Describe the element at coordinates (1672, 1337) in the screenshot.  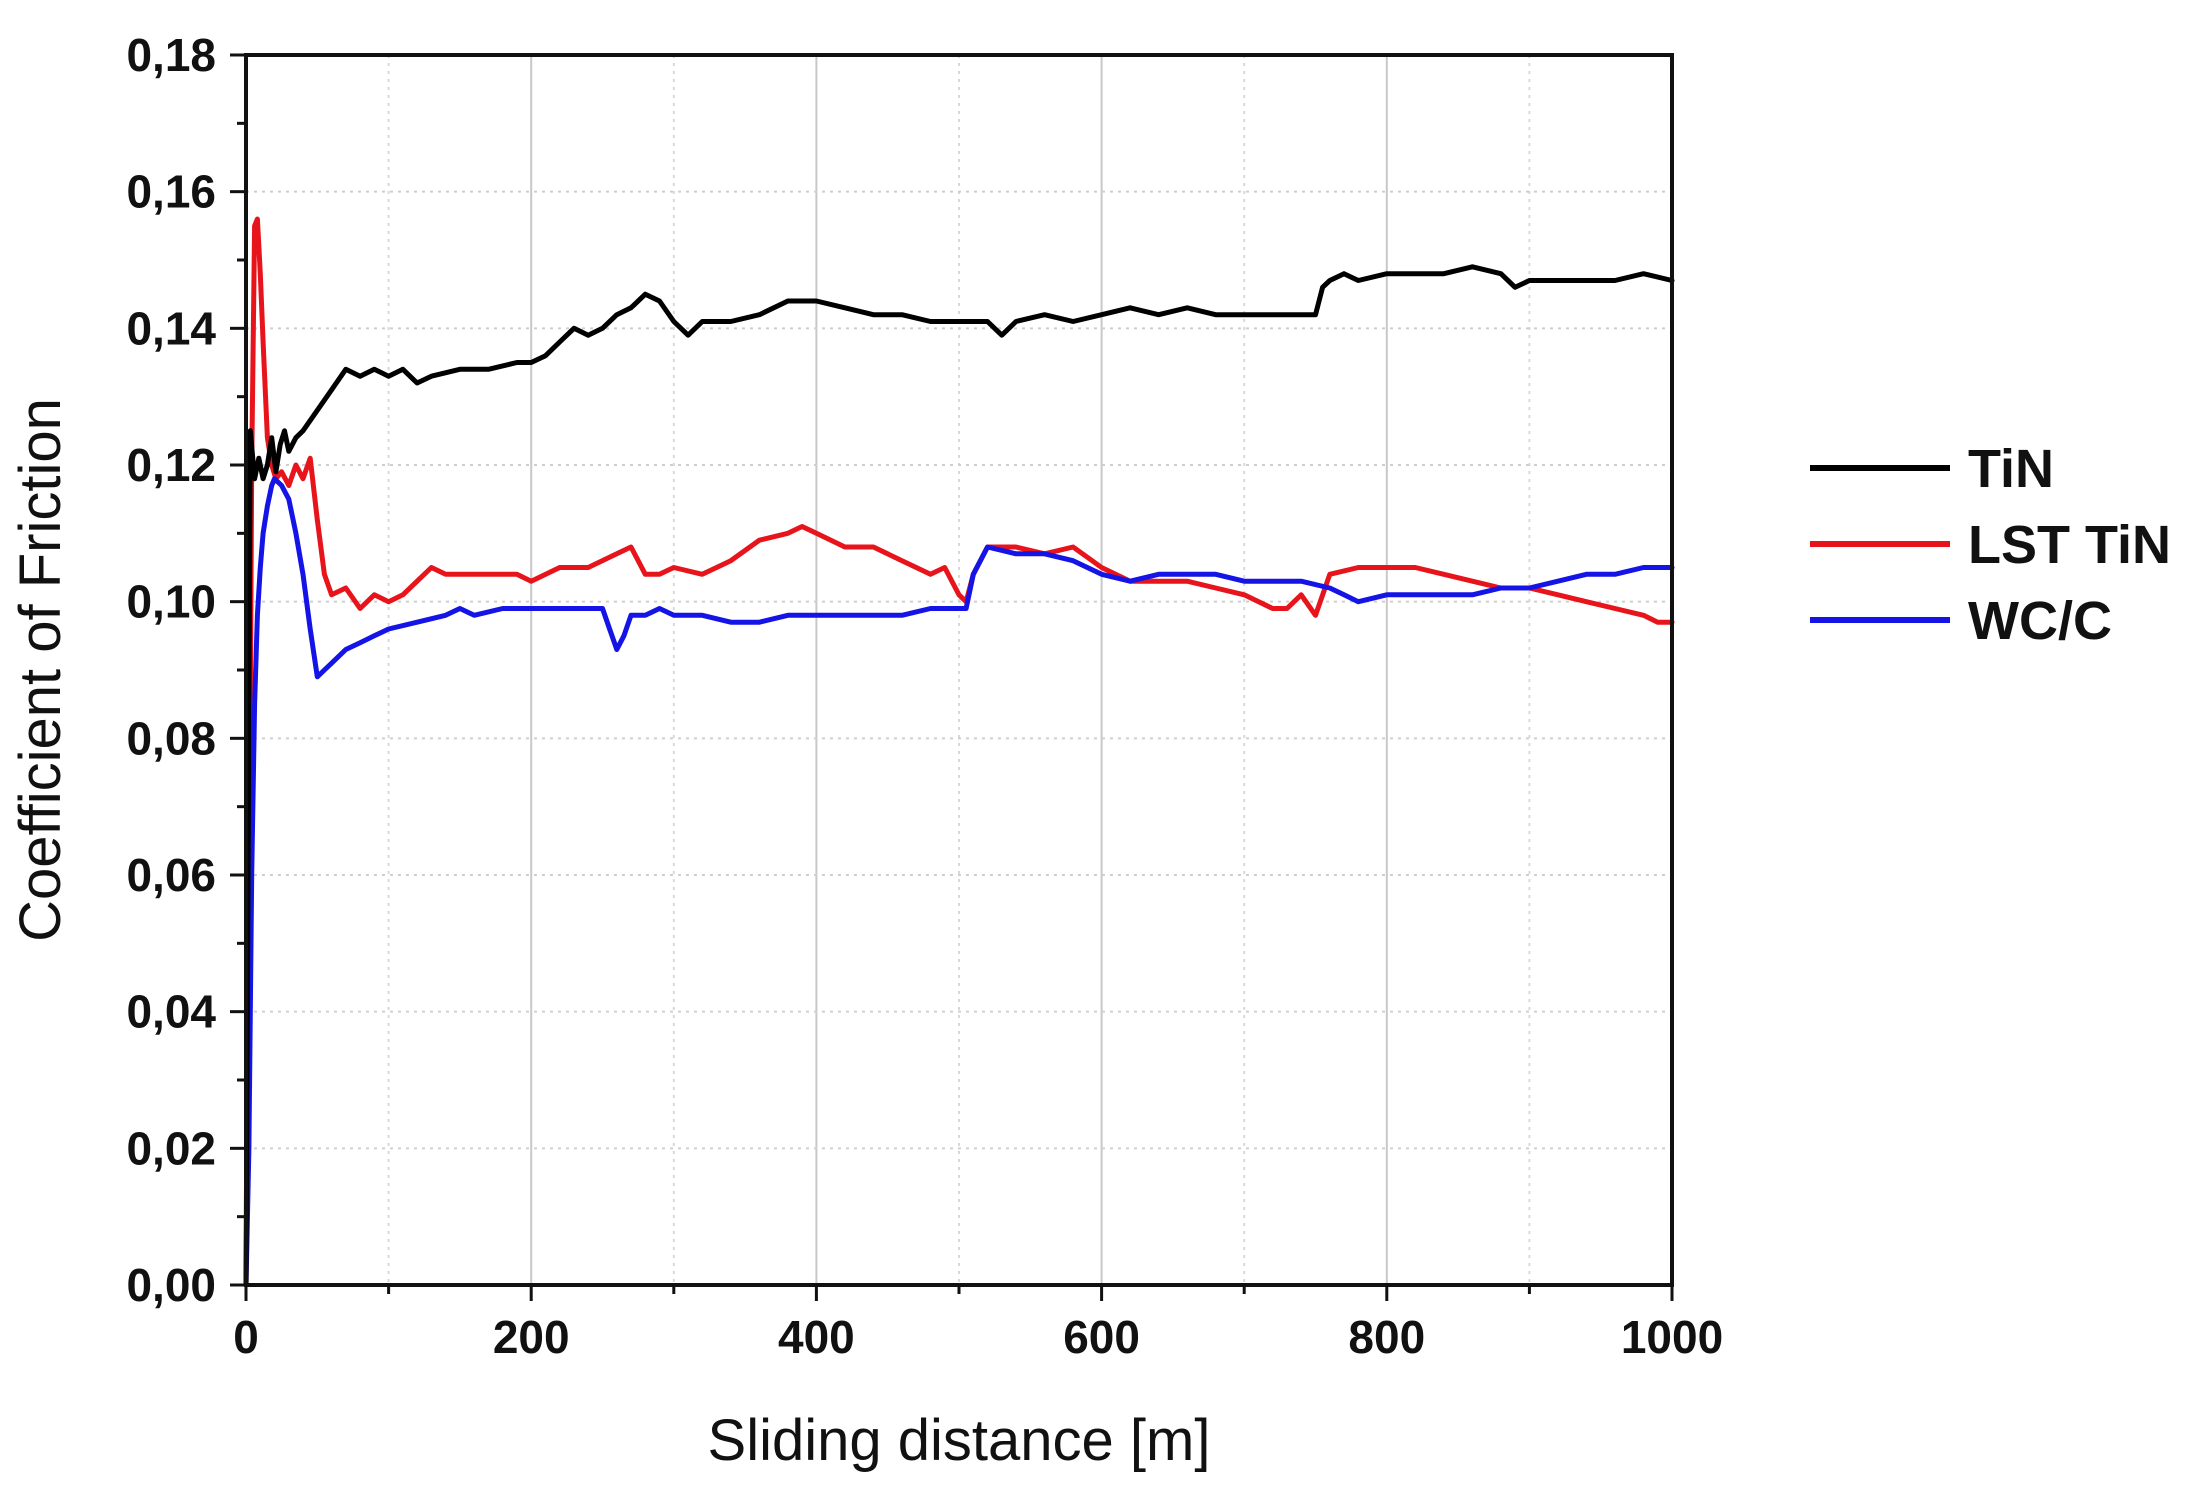
I see `x-tick-label: 1000` at that location.